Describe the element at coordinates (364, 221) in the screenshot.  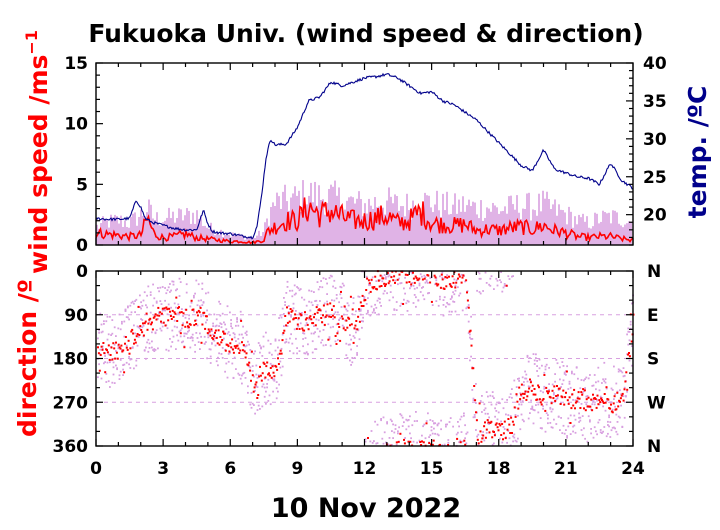
I see `wind-speed-line` at that location.